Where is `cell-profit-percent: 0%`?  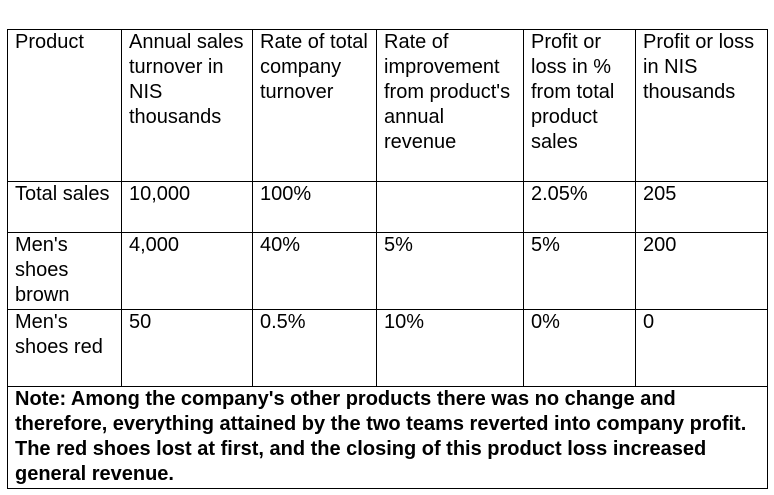
cell-profit-percent: 0% is located at coordinates (579, 348).